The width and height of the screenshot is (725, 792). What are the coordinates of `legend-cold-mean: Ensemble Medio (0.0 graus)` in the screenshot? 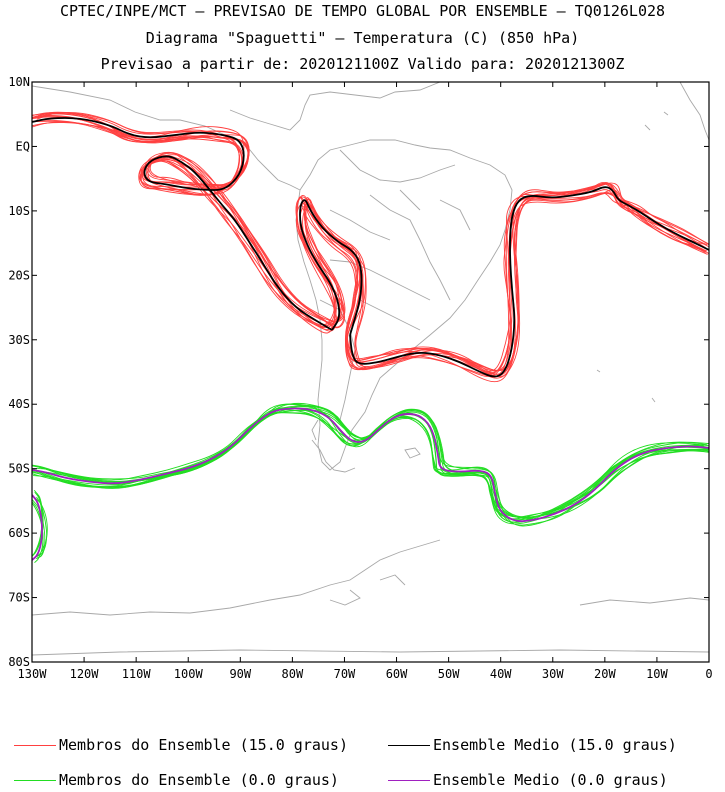 It's located at (528, 780).